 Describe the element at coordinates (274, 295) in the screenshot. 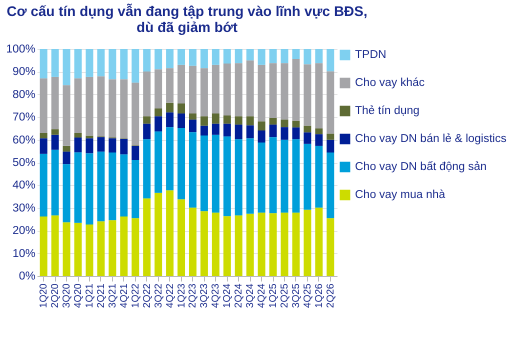

I see `x-tick-label: 1Q25` at that location.